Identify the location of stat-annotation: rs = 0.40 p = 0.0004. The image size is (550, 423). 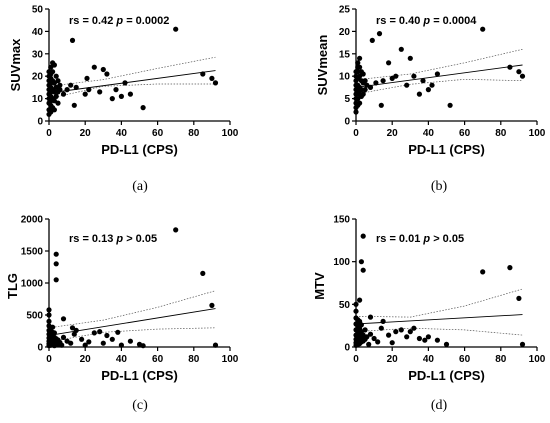
(426, 21).